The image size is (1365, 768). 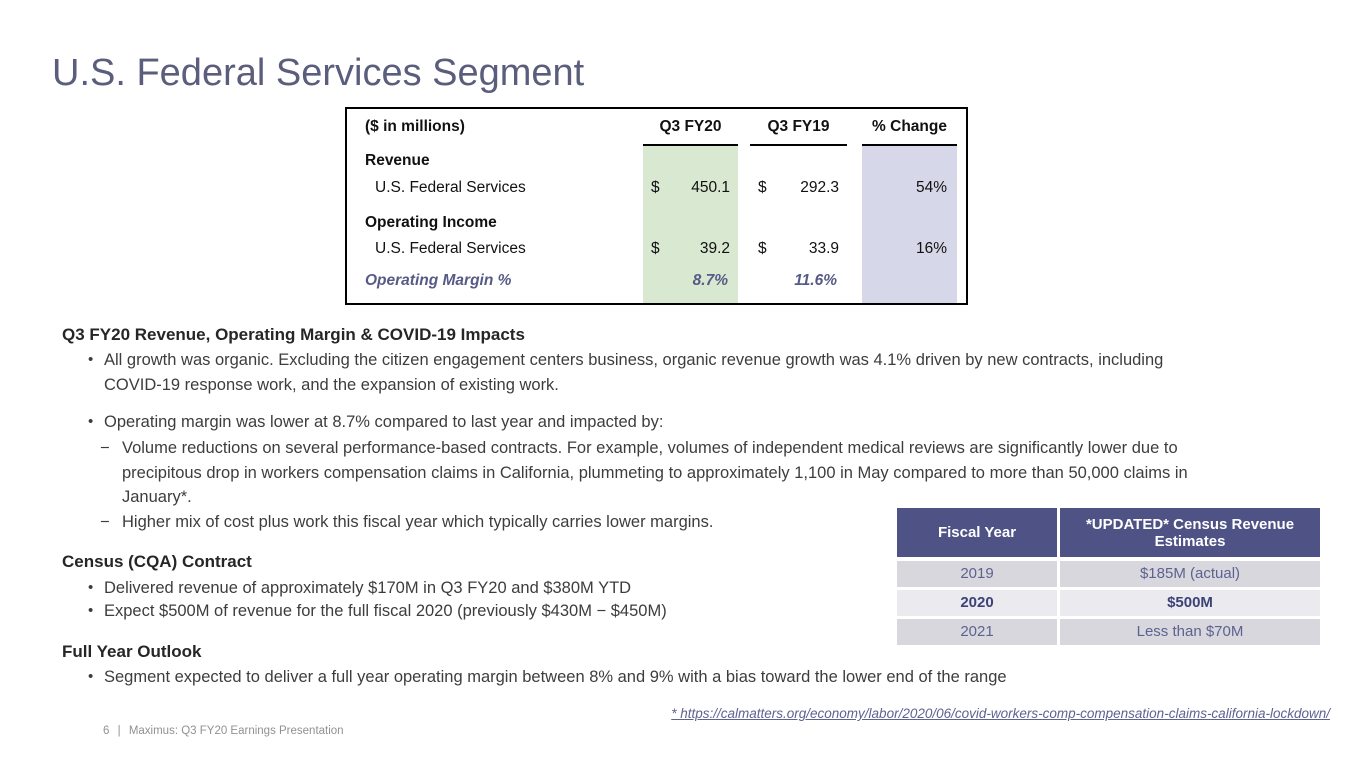 What do you see at coordinates (931, 248) in the screenshot?
I see `operating-income-change-value: 16%` at bounding box center [931, 248].